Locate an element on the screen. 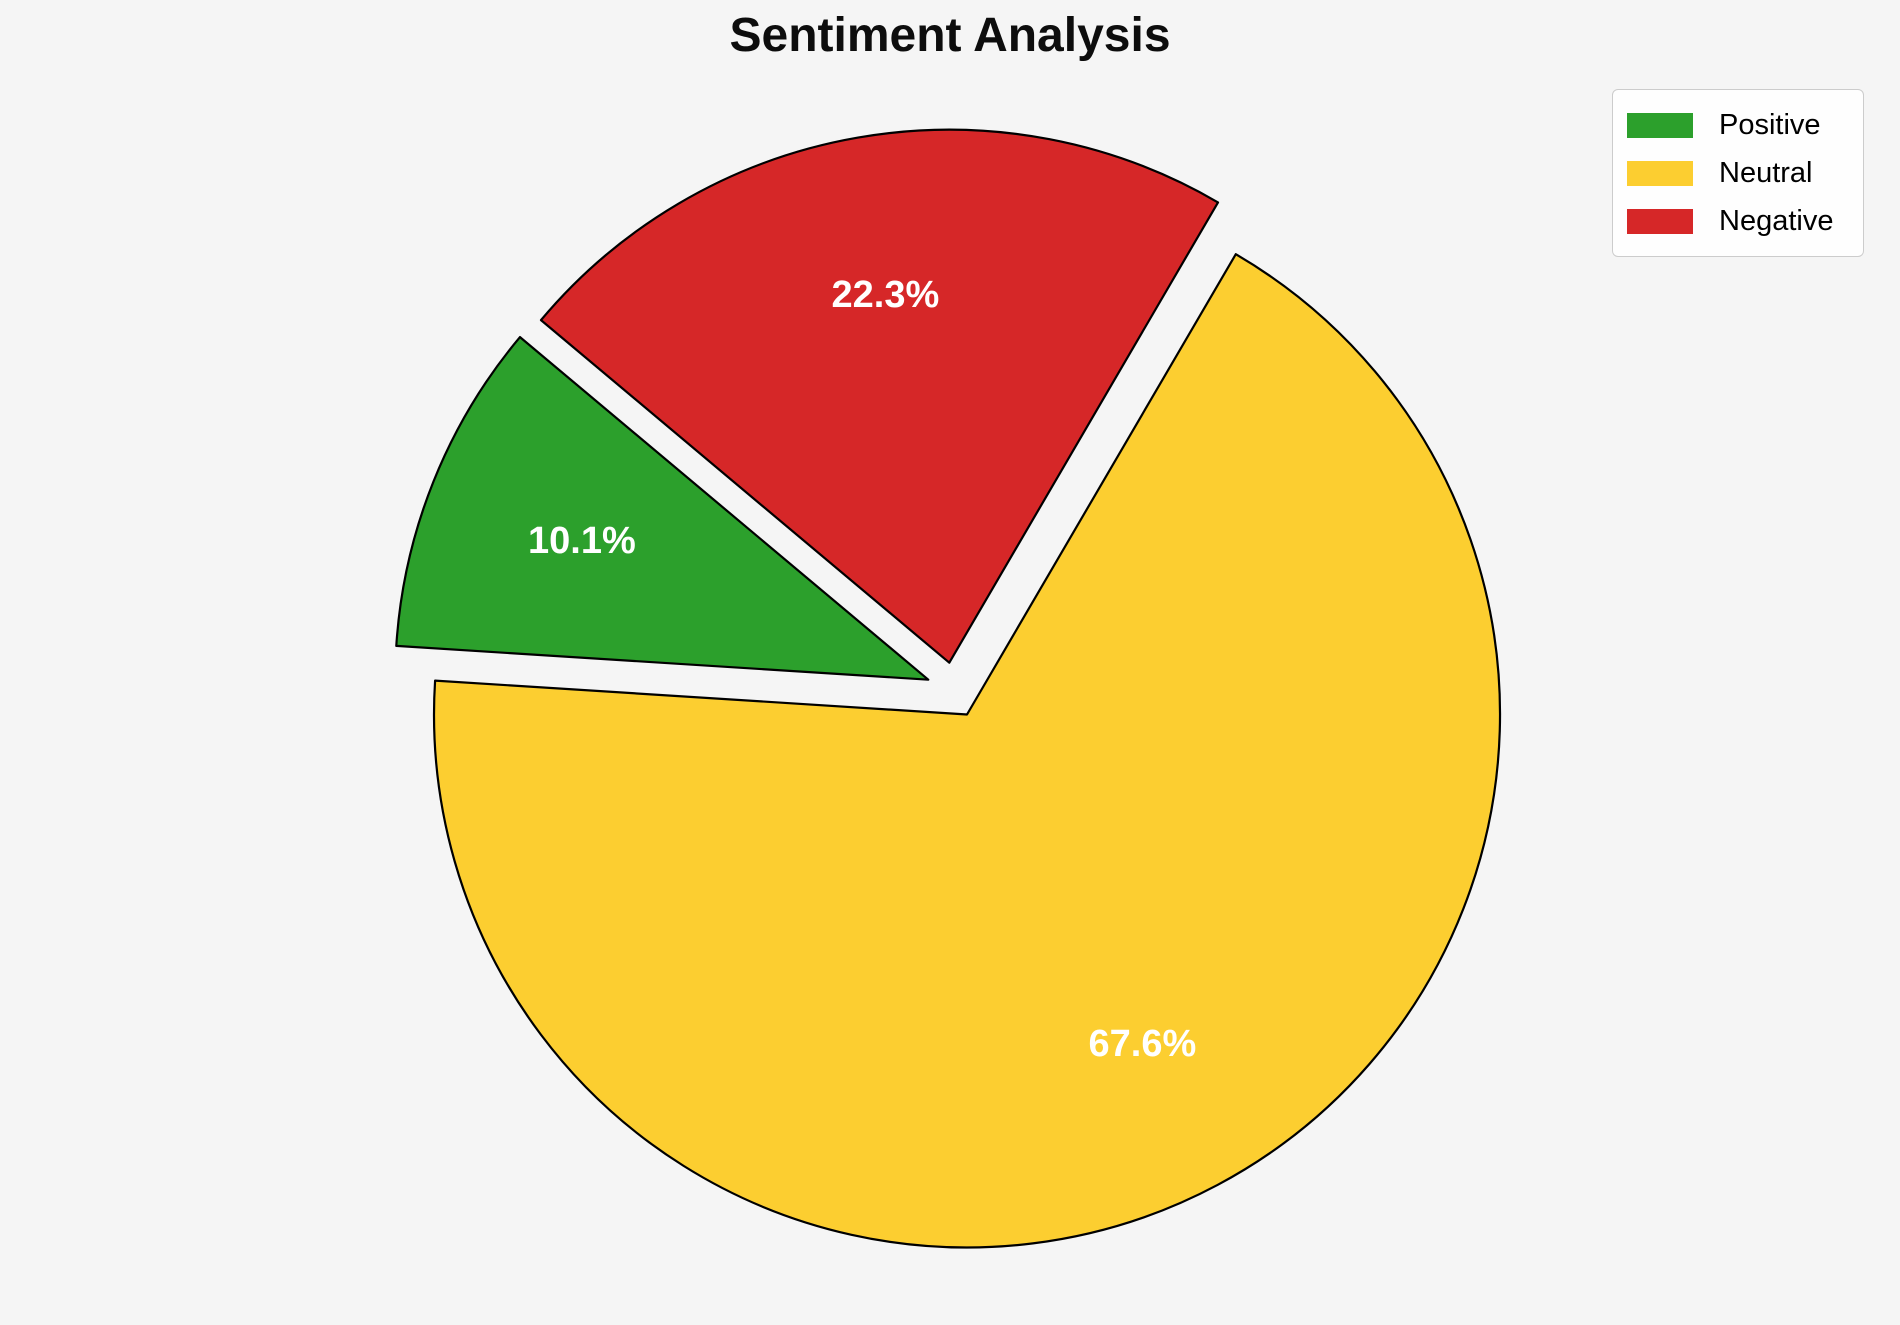  pie-slice-negative is located at coordinates (879, 396).